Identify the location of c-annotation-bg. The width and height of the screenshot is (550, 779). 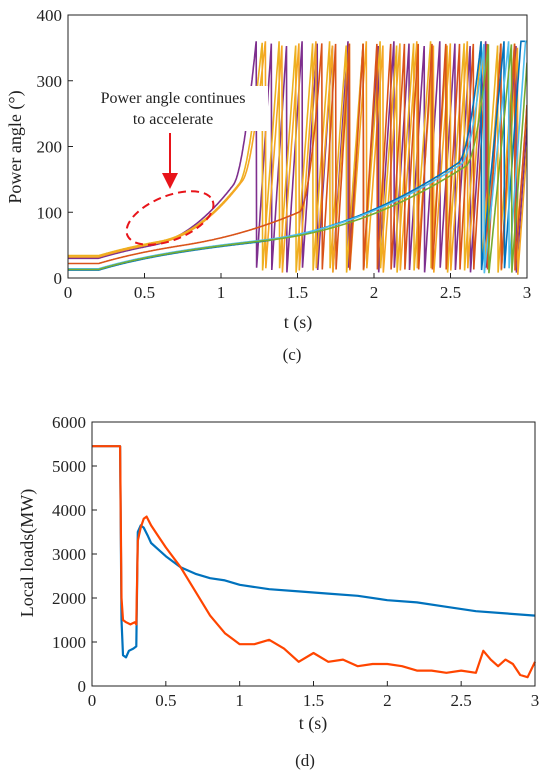
(173, 108).